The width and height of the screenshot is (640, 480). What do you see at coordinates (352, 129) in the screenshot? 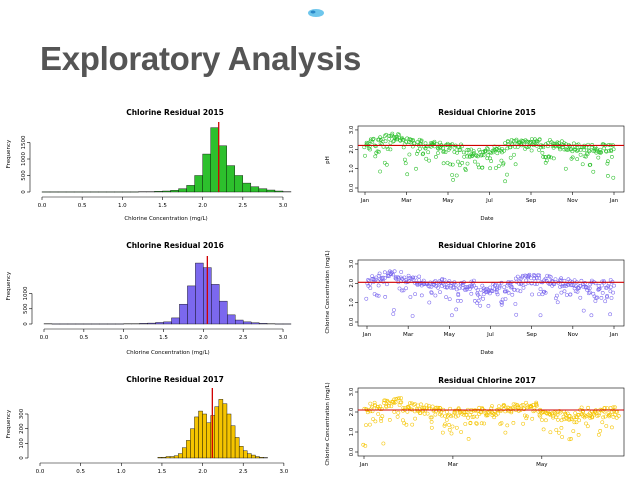
I see `y-tick-label: 3.0` at bounding box center [352, 129].